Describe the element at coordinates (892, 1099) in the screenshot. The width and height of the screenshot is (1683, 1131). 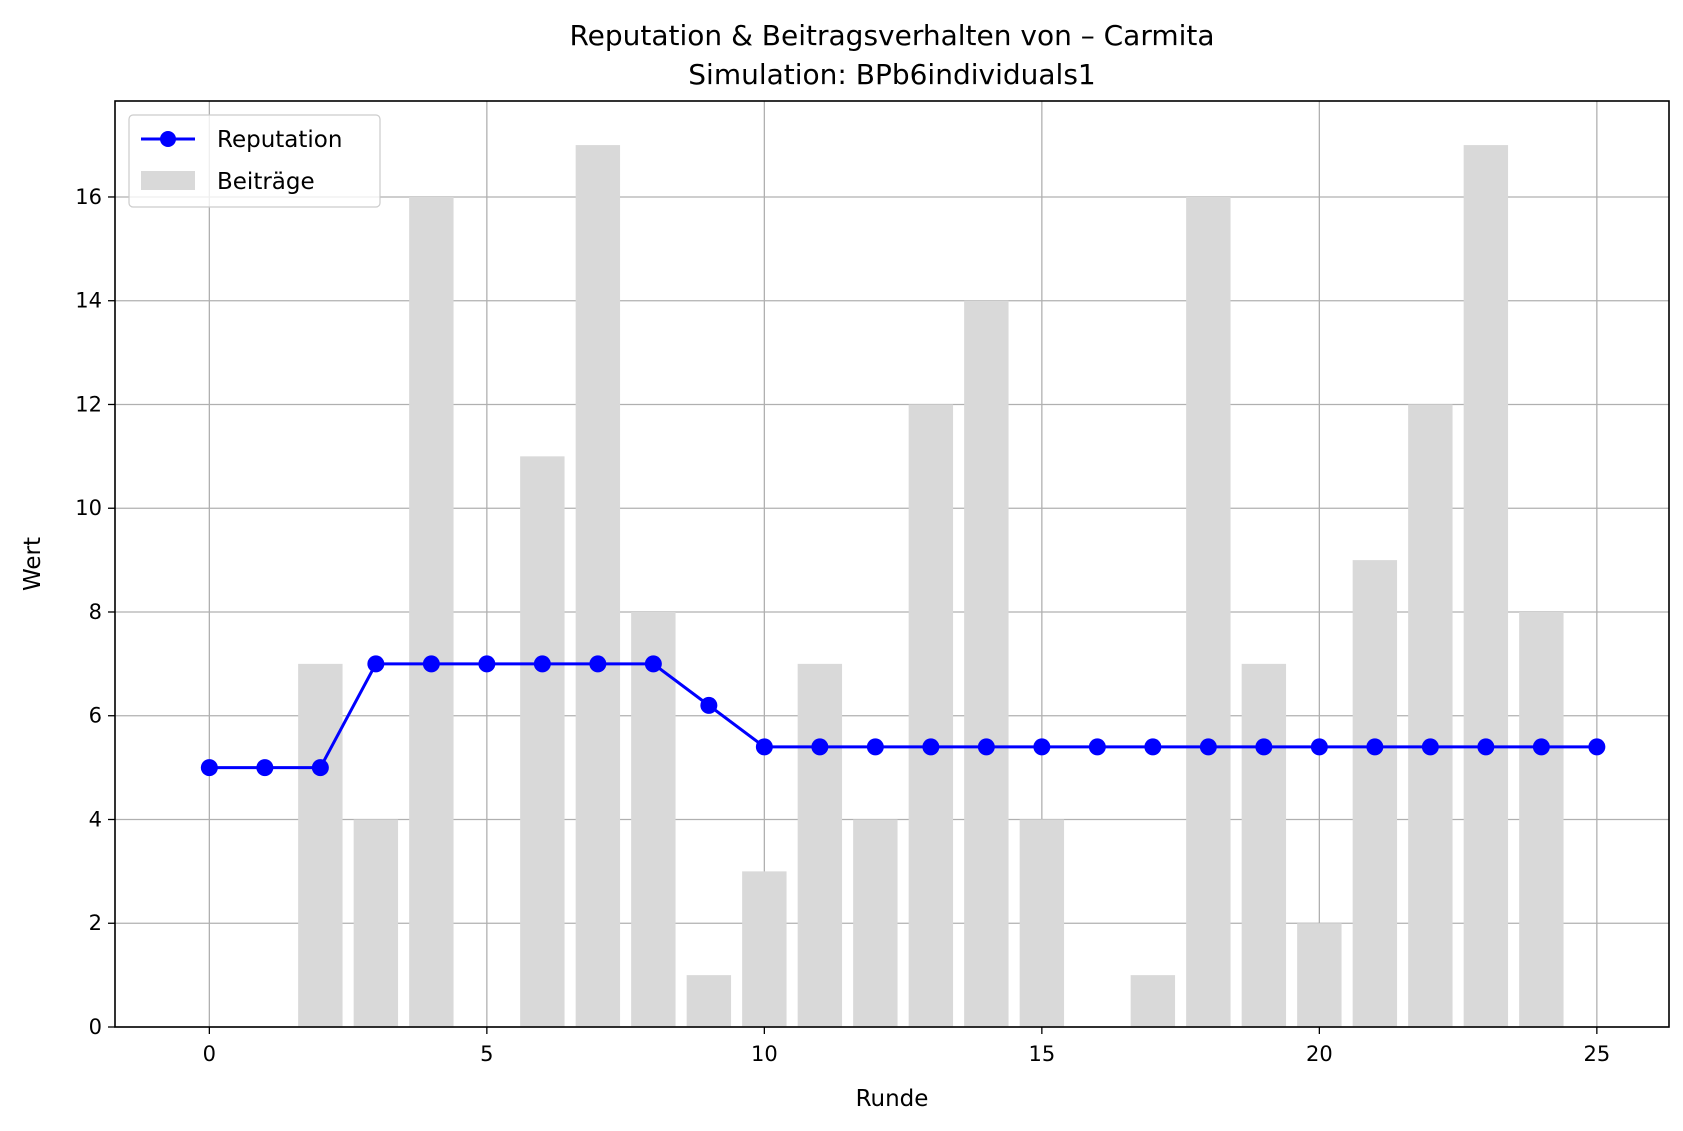
I see `x-axis-label: Runde` at that location.